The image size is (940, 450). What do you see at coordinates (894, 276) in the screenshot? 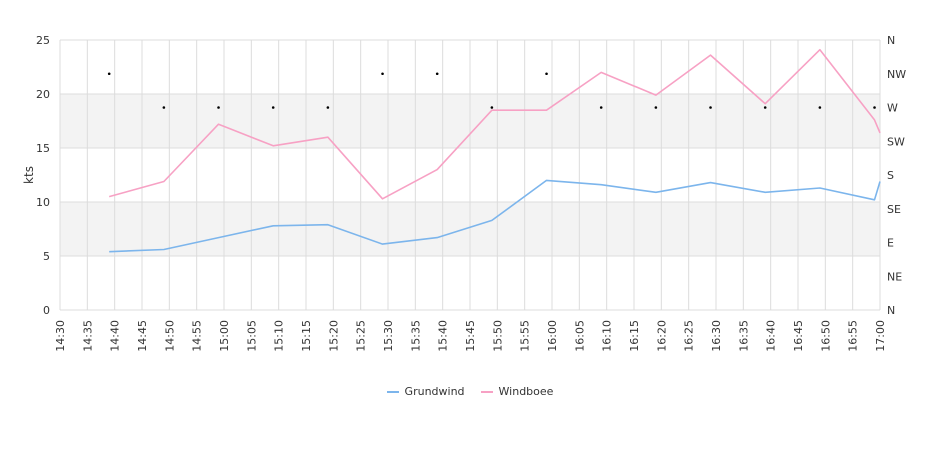
I see `y2-tick-label: NE` at bounding box center [894, 276].